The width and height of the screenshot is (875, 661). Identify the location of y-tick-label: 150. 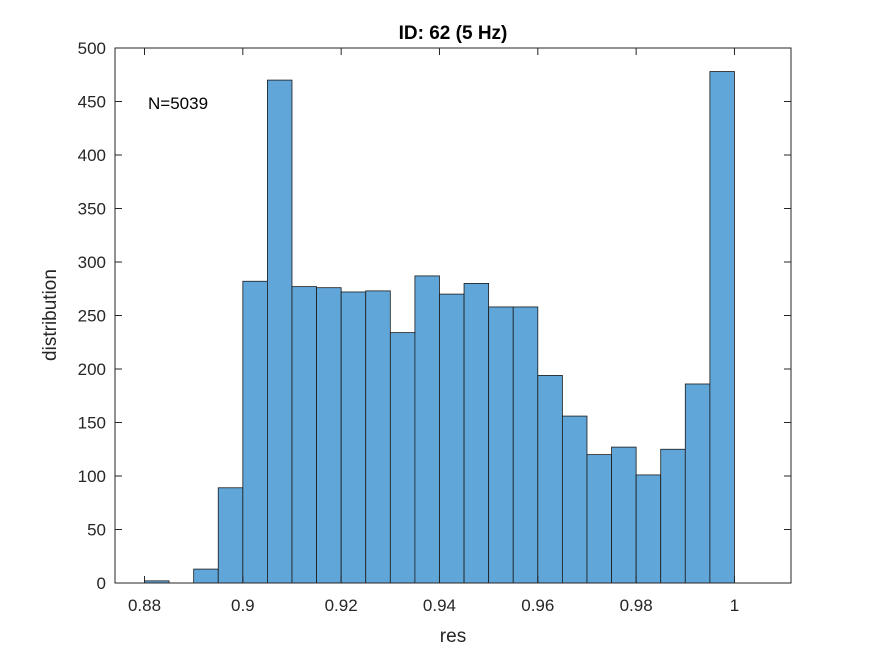
(92, 423).